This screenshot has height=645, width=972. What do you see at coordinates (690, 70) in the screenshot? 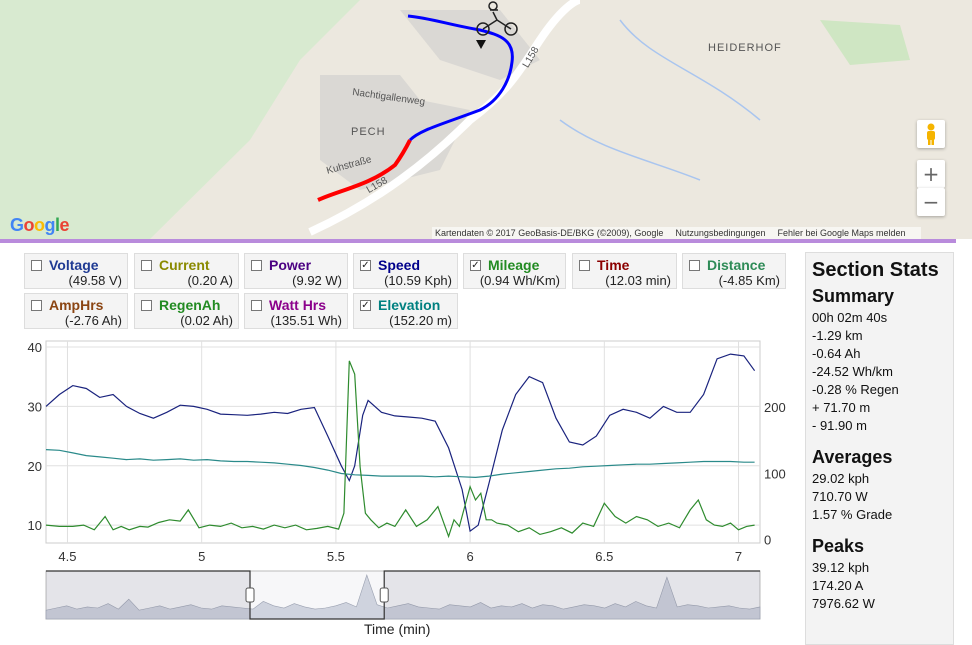
I see `stream` at bounding box center [690, 70].